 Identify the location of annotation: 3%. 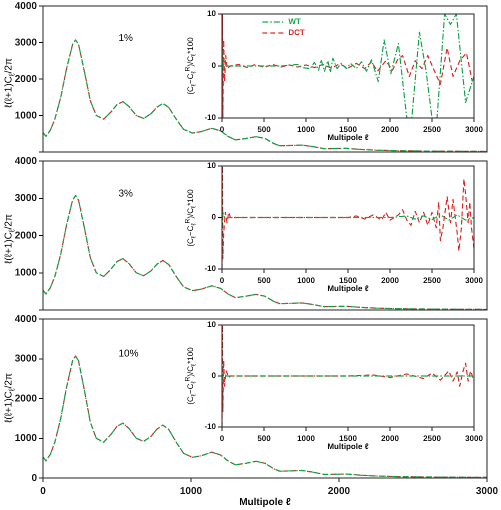
(126, 194).